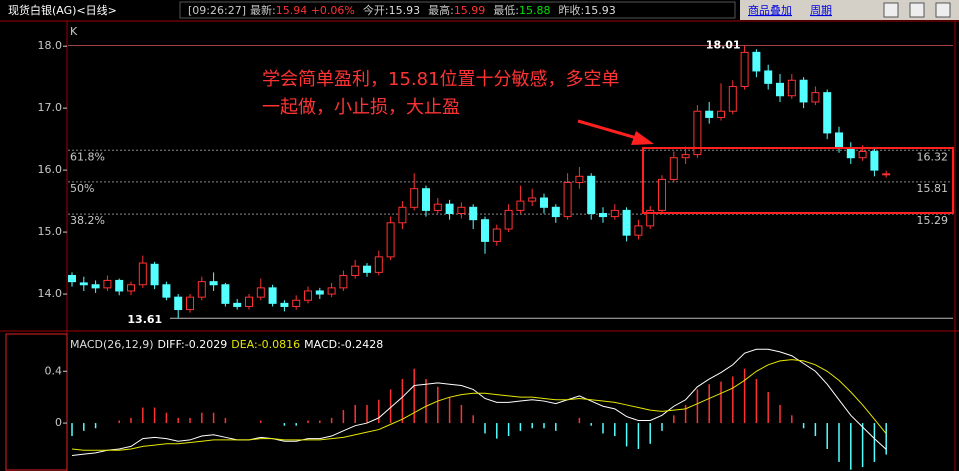 The width and height of the screenshot is (959, 471). I want to click on overlay-link: 商品叠加, so click(770, 10).